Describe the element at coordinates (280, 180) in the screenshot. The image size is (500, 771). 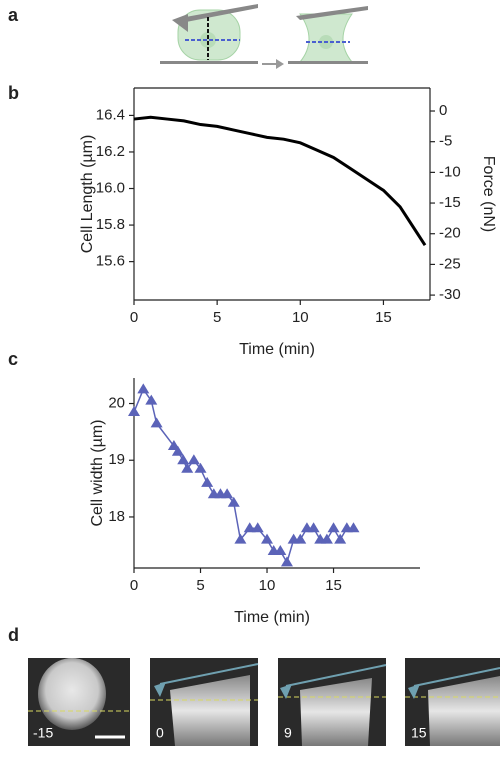
I see `series-line` at that location.